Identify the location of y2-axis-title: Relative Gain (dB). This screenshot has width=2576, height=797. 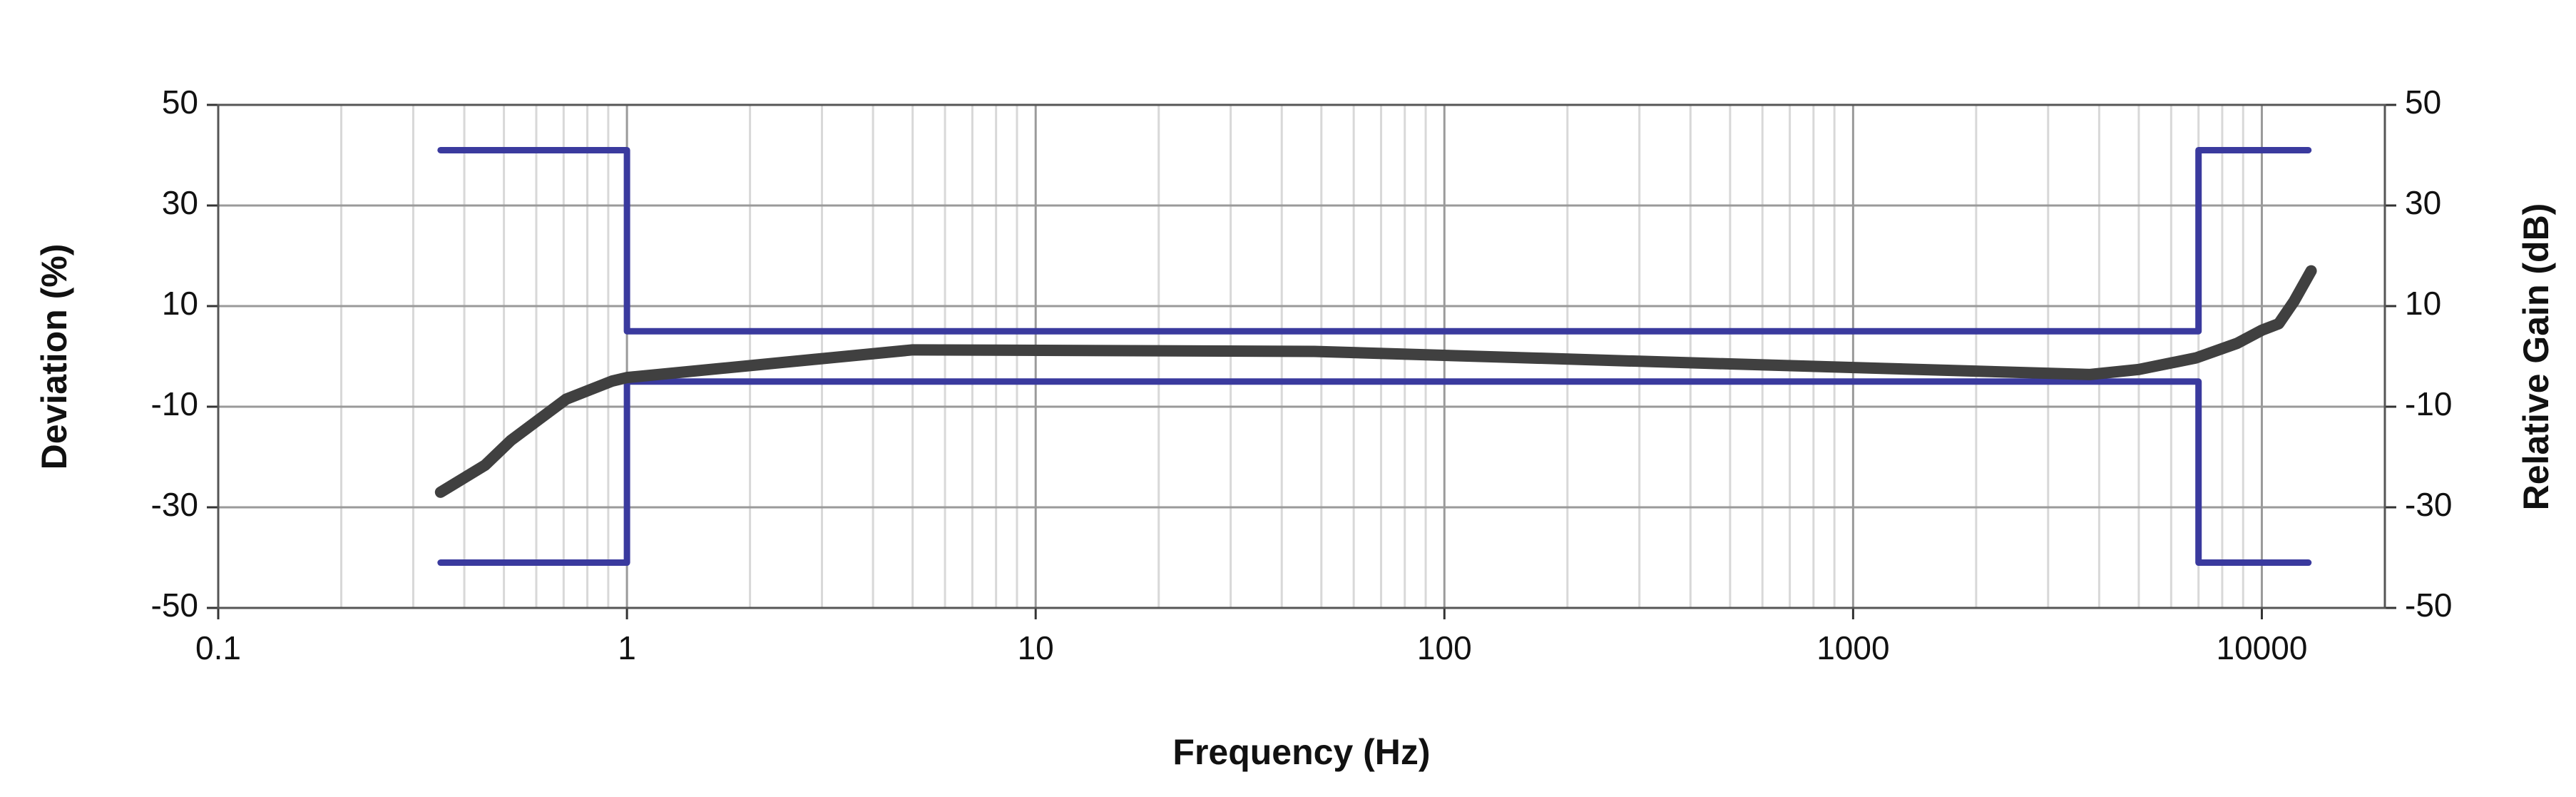
(2536, 357).